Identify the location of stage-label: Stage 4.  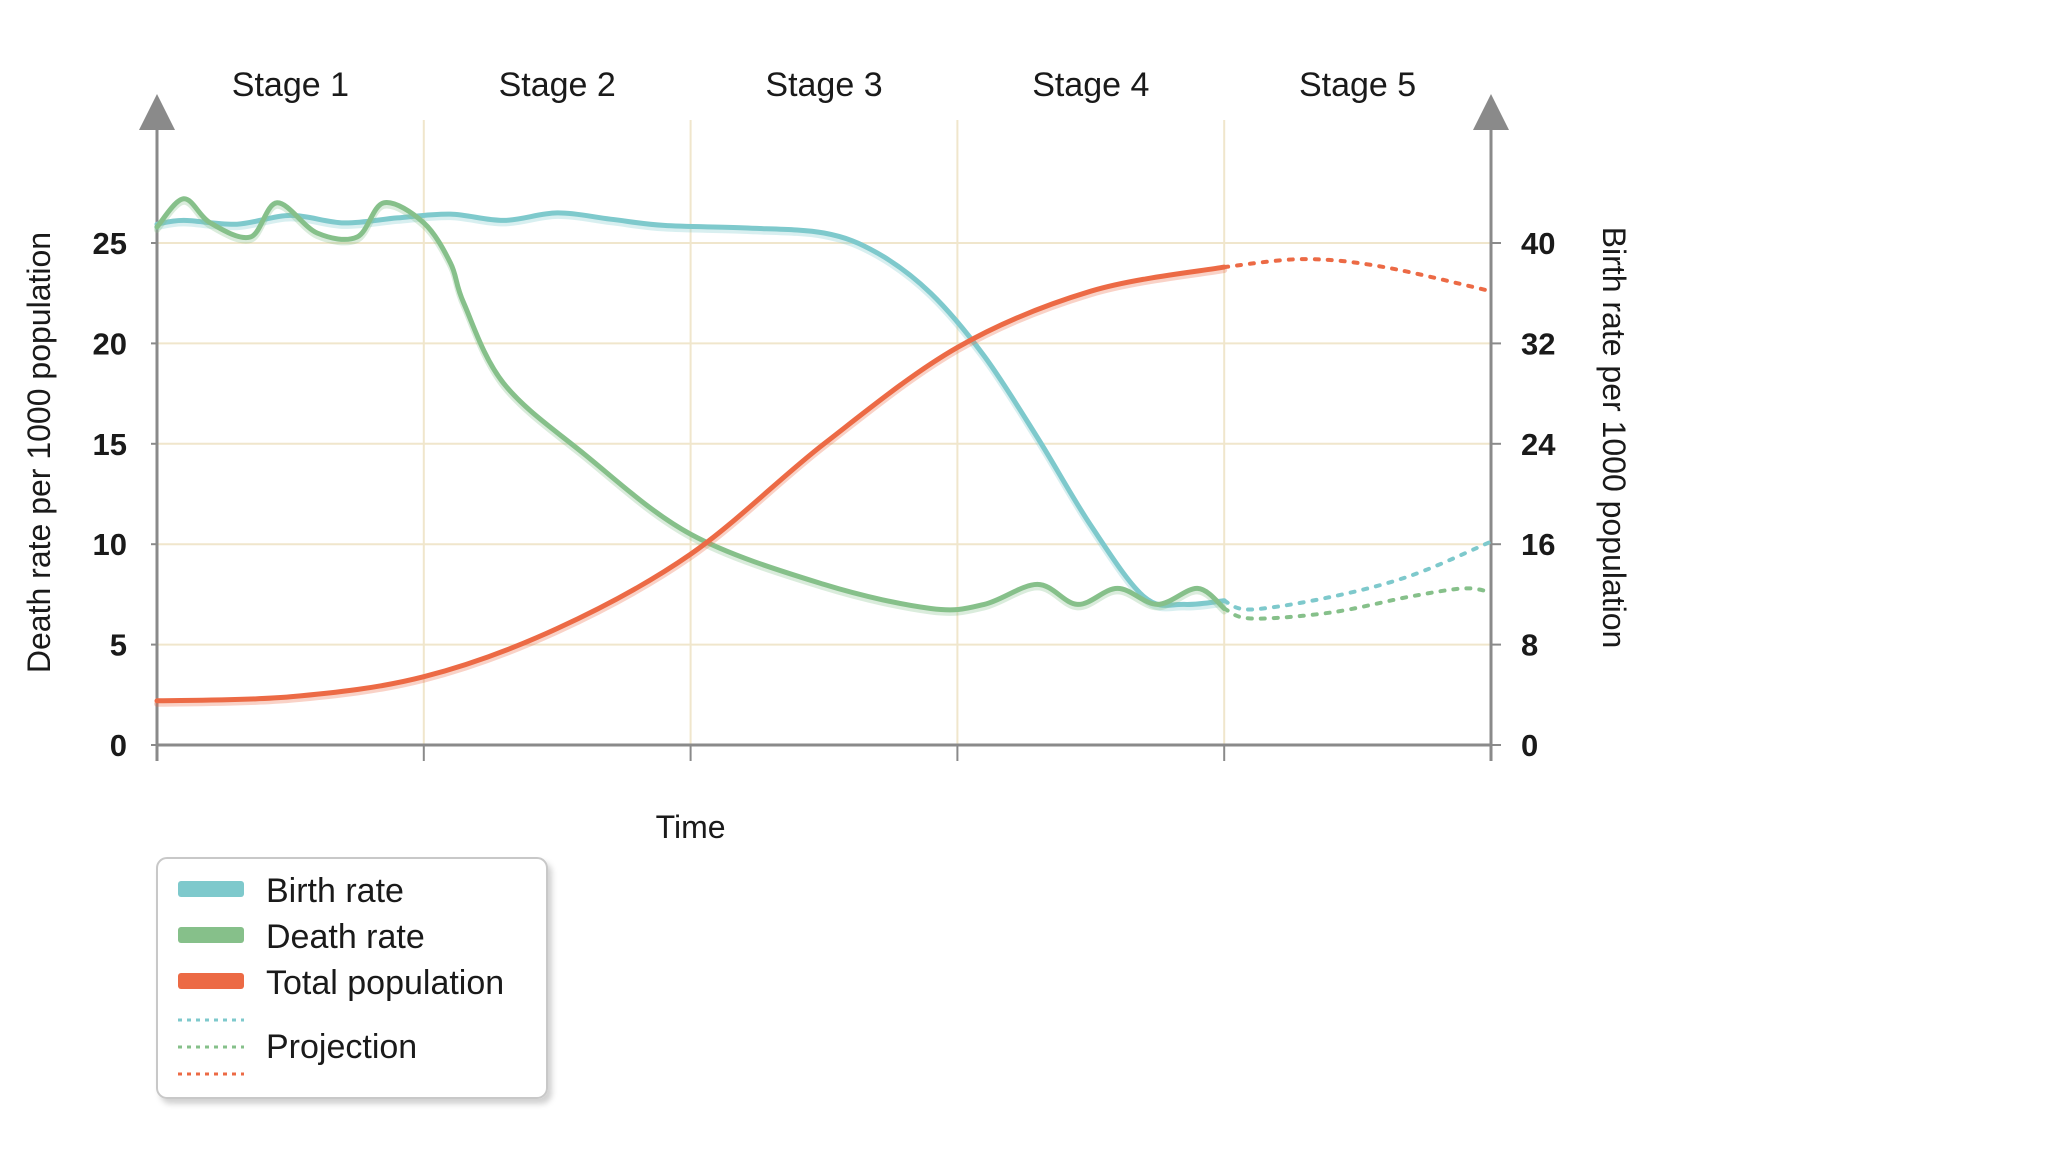
(1090, 85).